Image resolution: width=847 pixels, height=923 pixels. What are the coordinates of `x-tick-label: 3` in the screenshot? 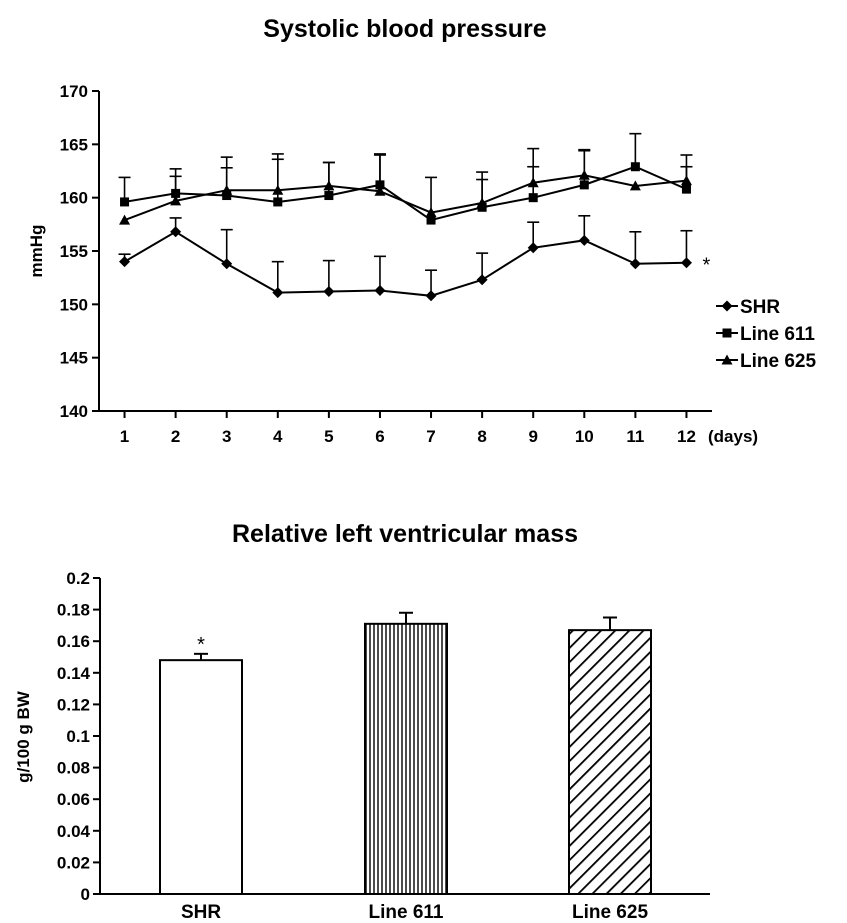 It's located at (226, 436).